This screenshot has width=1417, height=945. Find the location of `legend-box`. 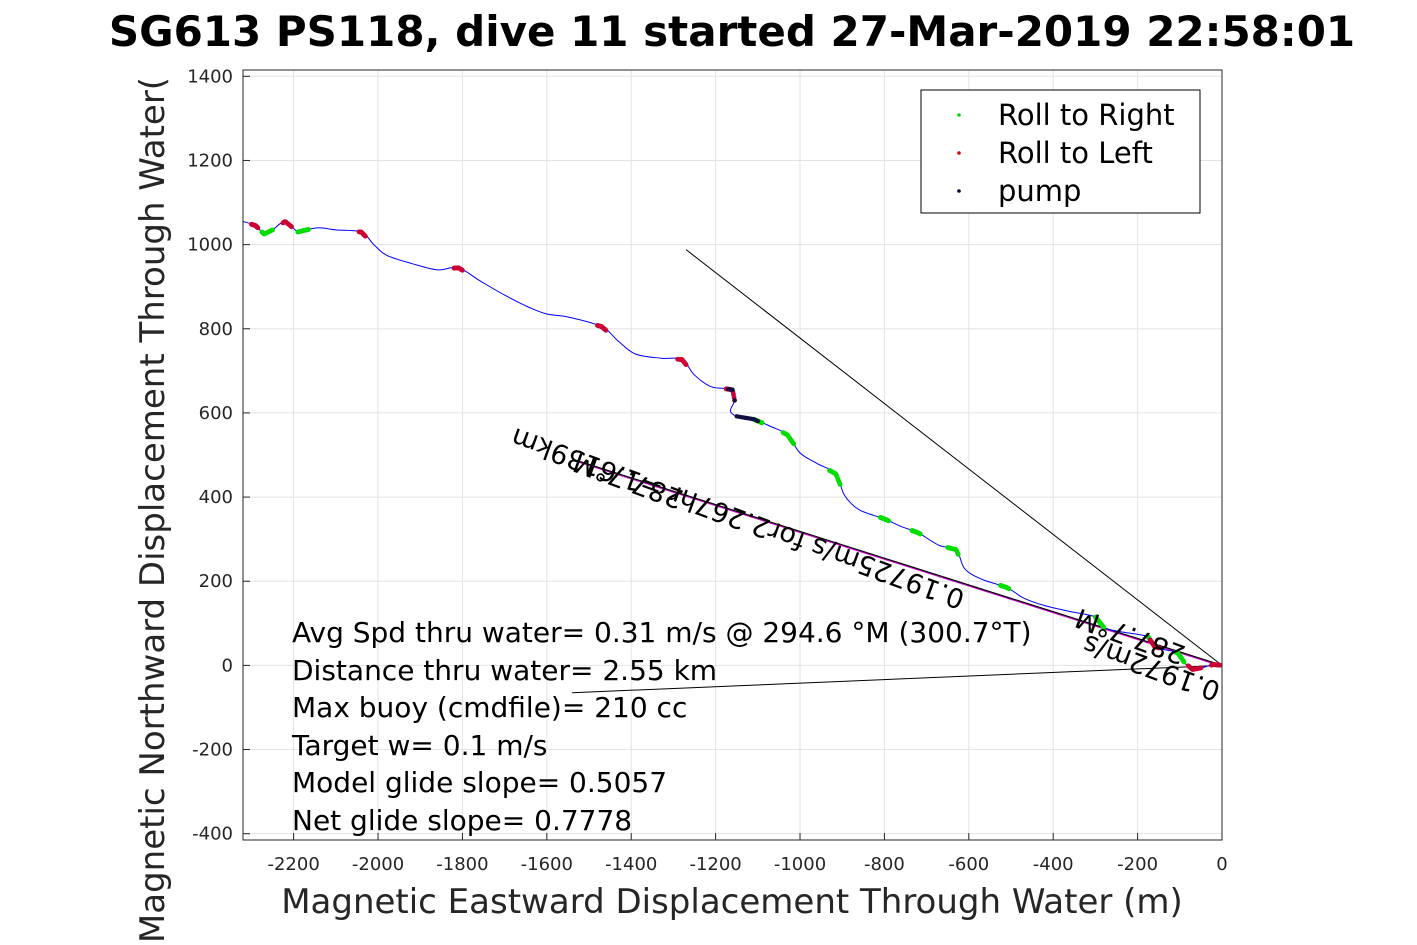

legend-box is located at coordinates (1060, 151).